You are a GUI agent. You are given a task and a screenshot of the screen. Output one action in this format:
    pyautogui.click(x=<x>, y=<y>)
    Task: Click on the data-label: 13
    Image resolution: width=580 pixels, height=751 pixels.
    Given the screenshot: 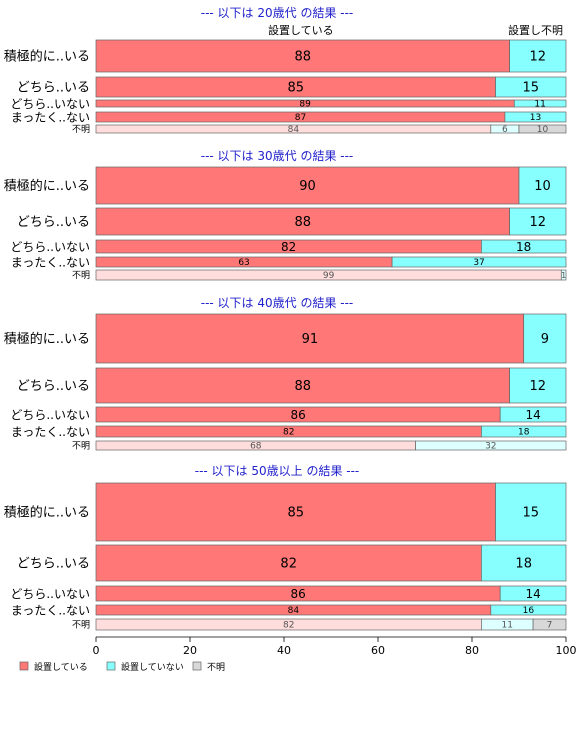 What is the action you would take?
    pyautogui.click(x=535, y=118)
    